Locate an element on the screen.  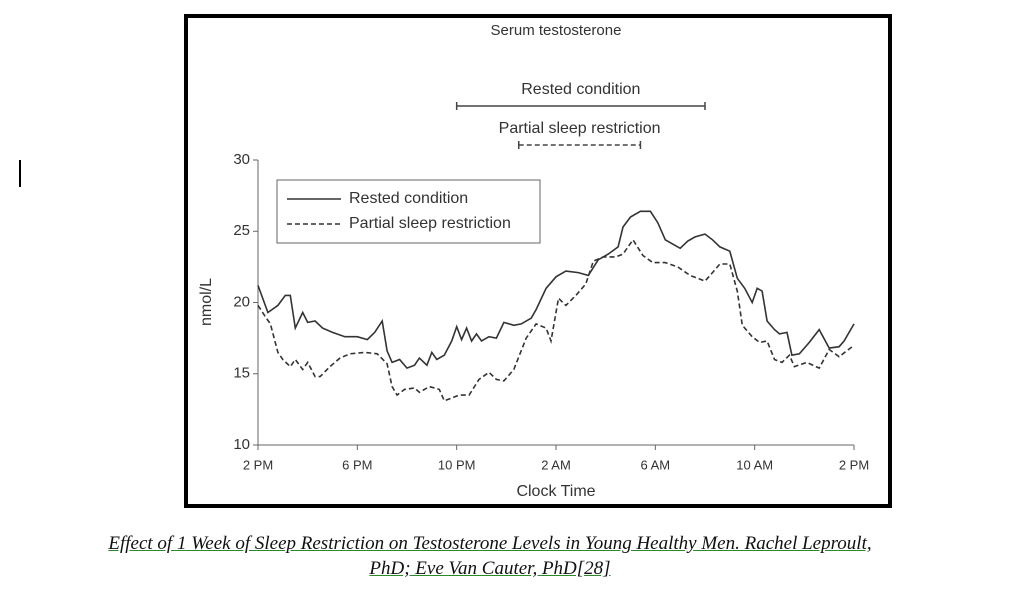
x-axis-label: Clock Time is located at coordinates (555, 491).